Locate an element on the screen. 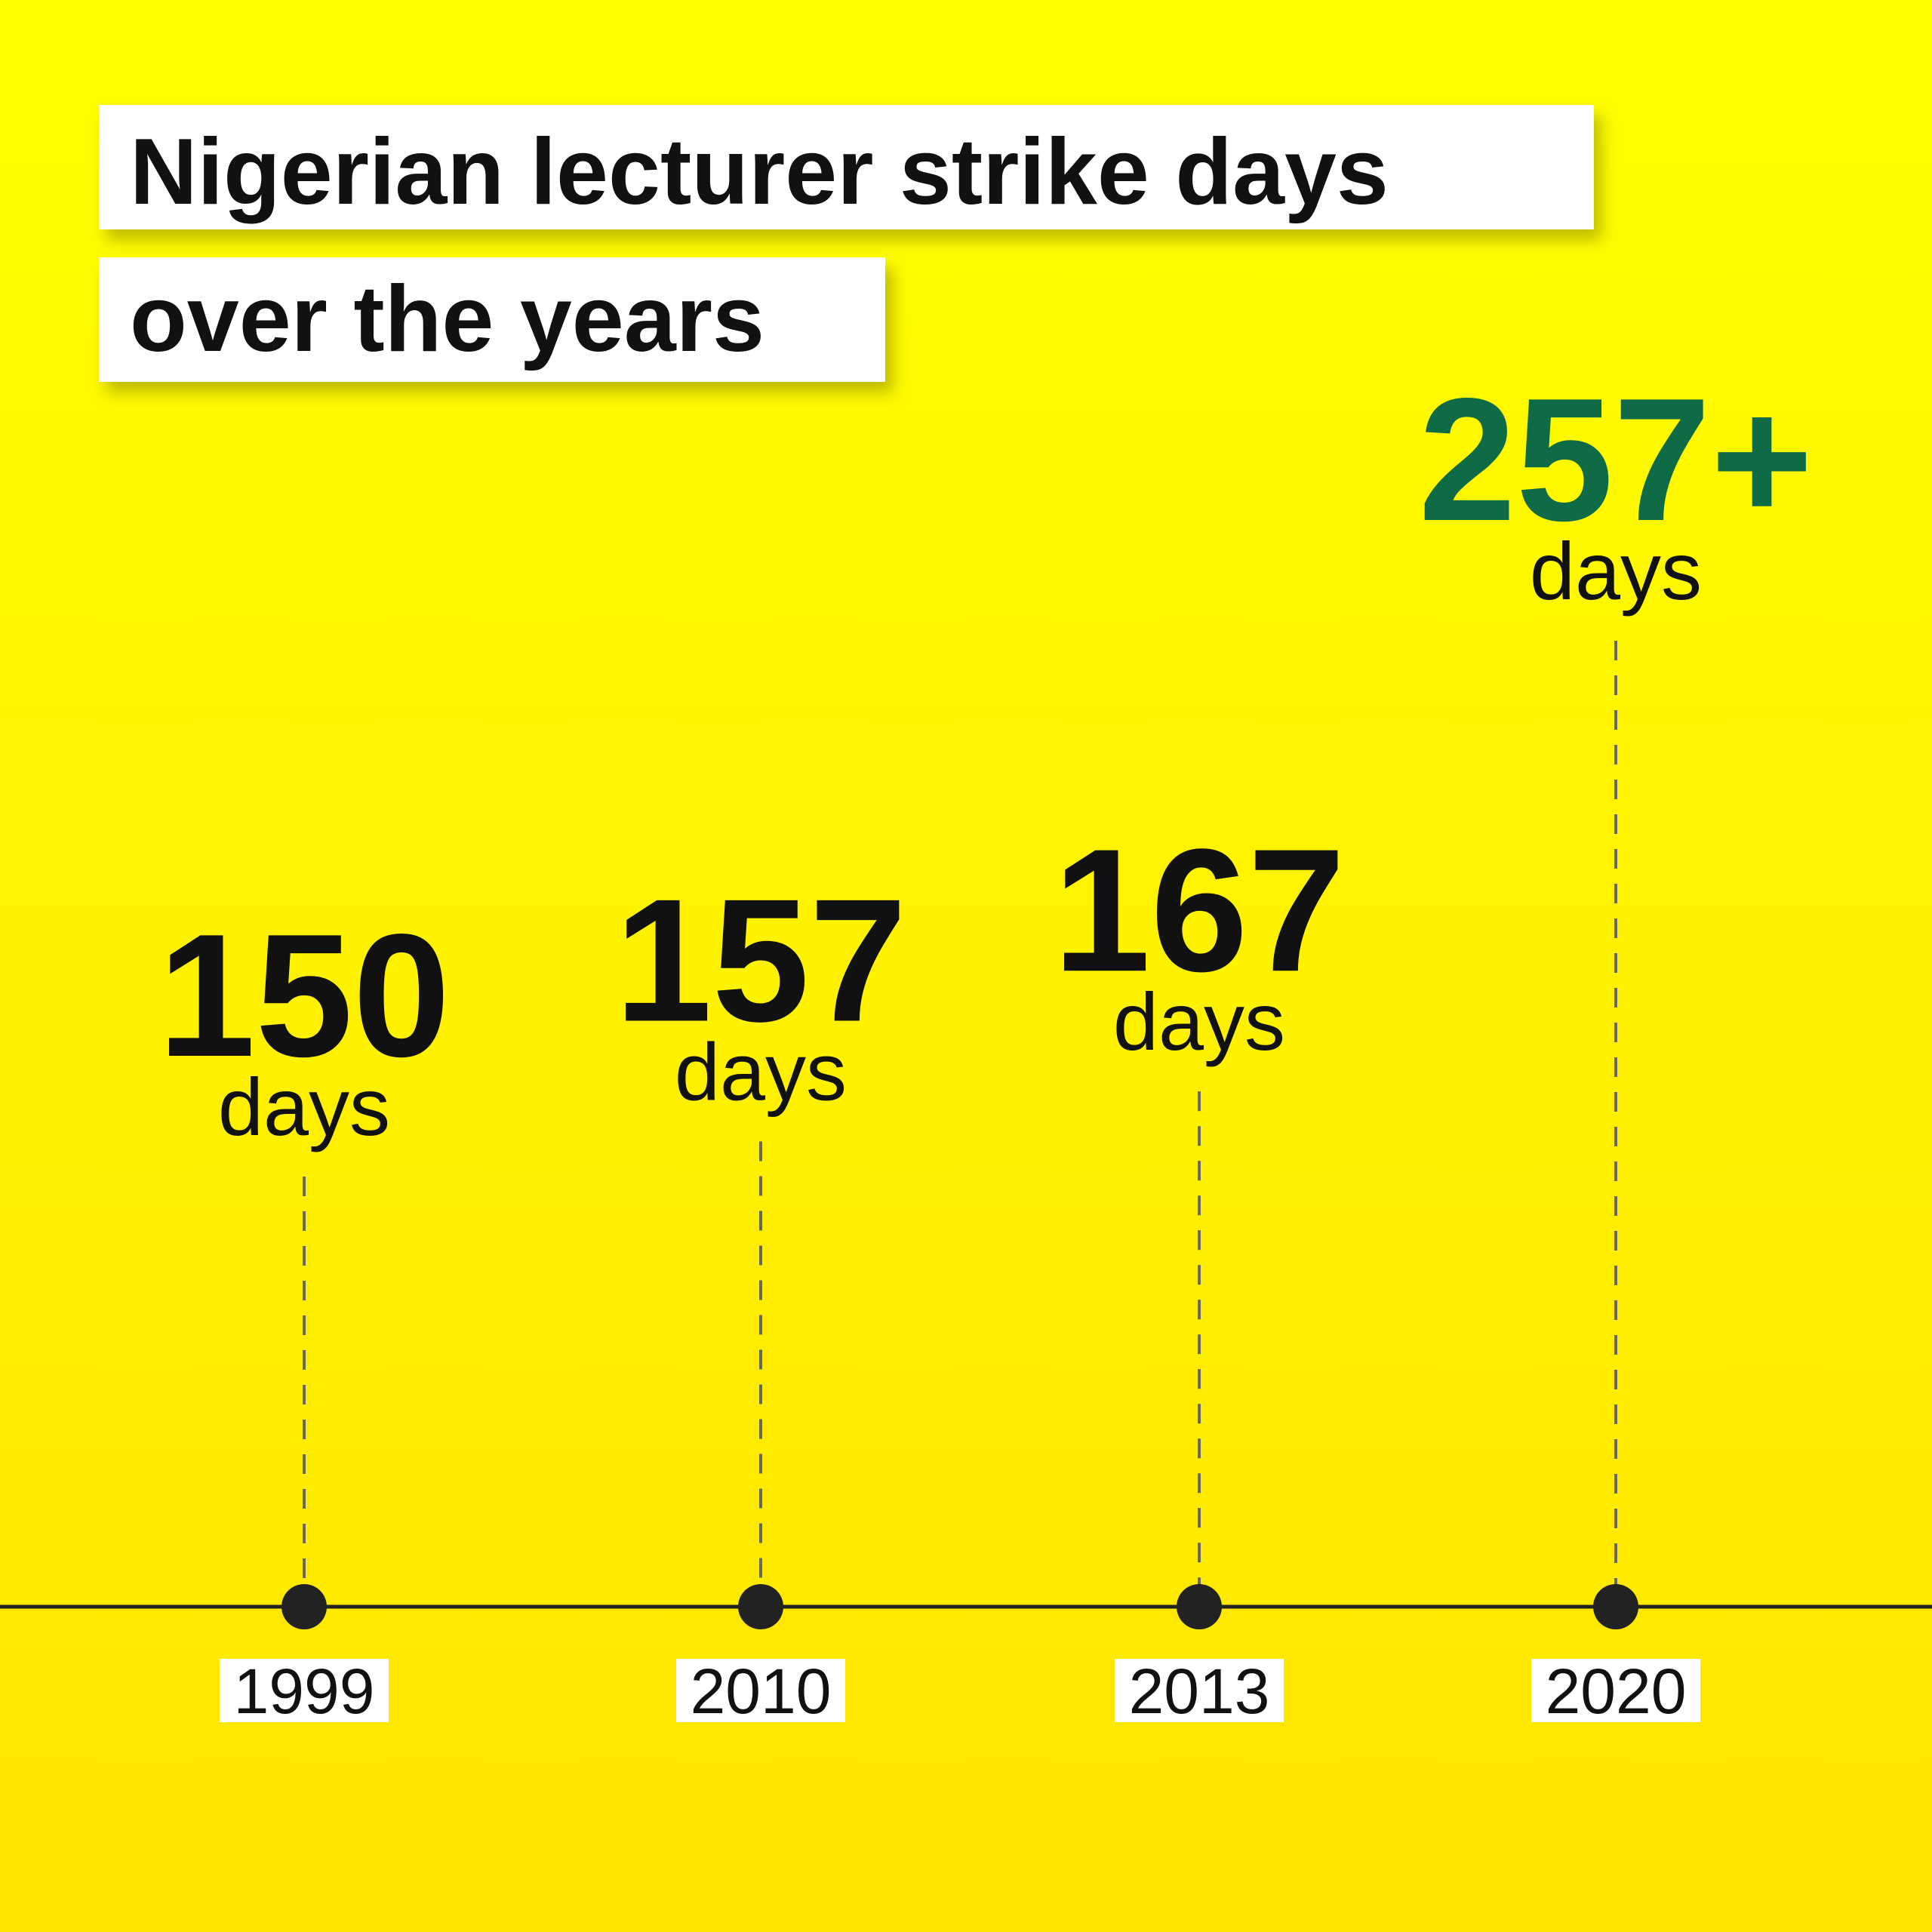 The width and height of the screenshot is (1932, 1932). year-label: 1999 is located at coordinates (304, 1691).